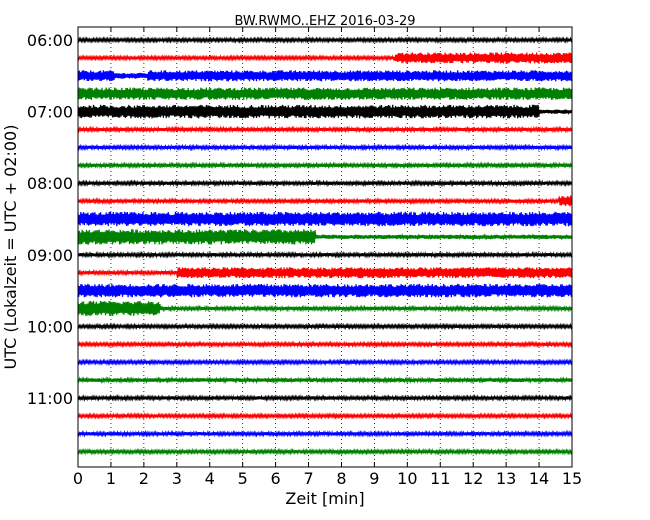 This screenshot has width=650, height=520. What do you see at coordinates (407, 478) in the screenshot?
I see `x-tick-label: 10` at bounding box center [407, 478].